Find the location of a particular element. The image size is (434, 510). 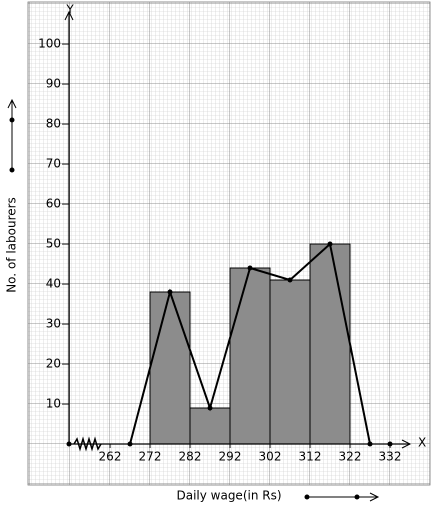

x-arrow is located at coordinates (406, 444).